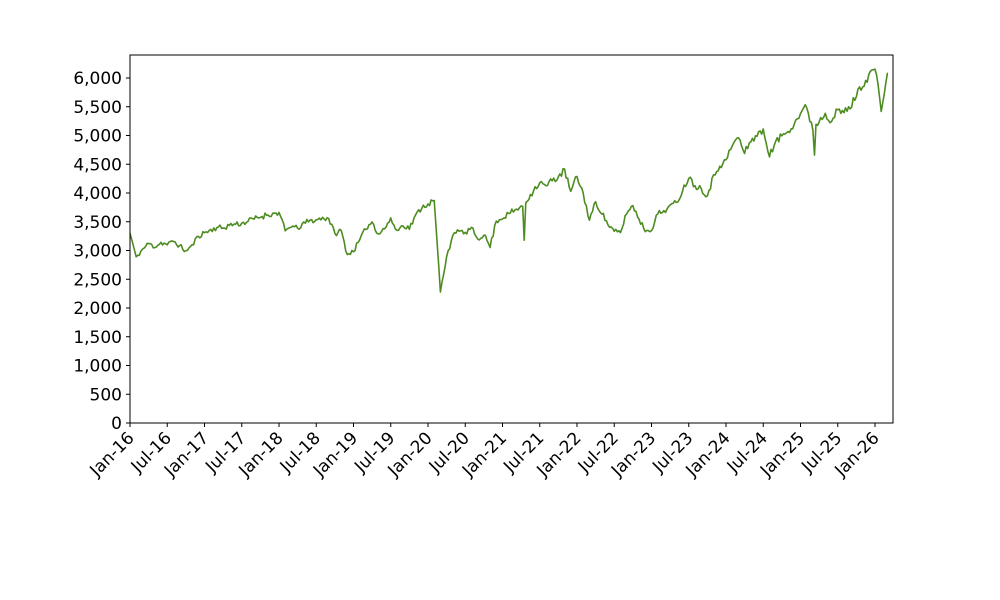 The height and width of the screenshot is (600, 1000). I want to click on y-tick-label: 3,500, so click(97, 223).